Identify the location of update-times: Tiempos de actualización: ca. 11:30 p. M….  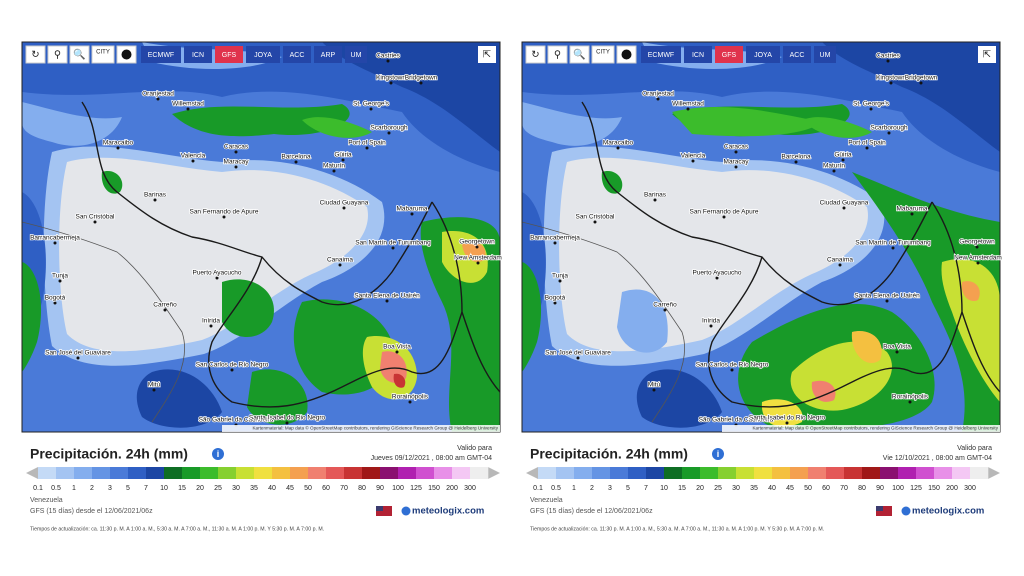
(177, 529).